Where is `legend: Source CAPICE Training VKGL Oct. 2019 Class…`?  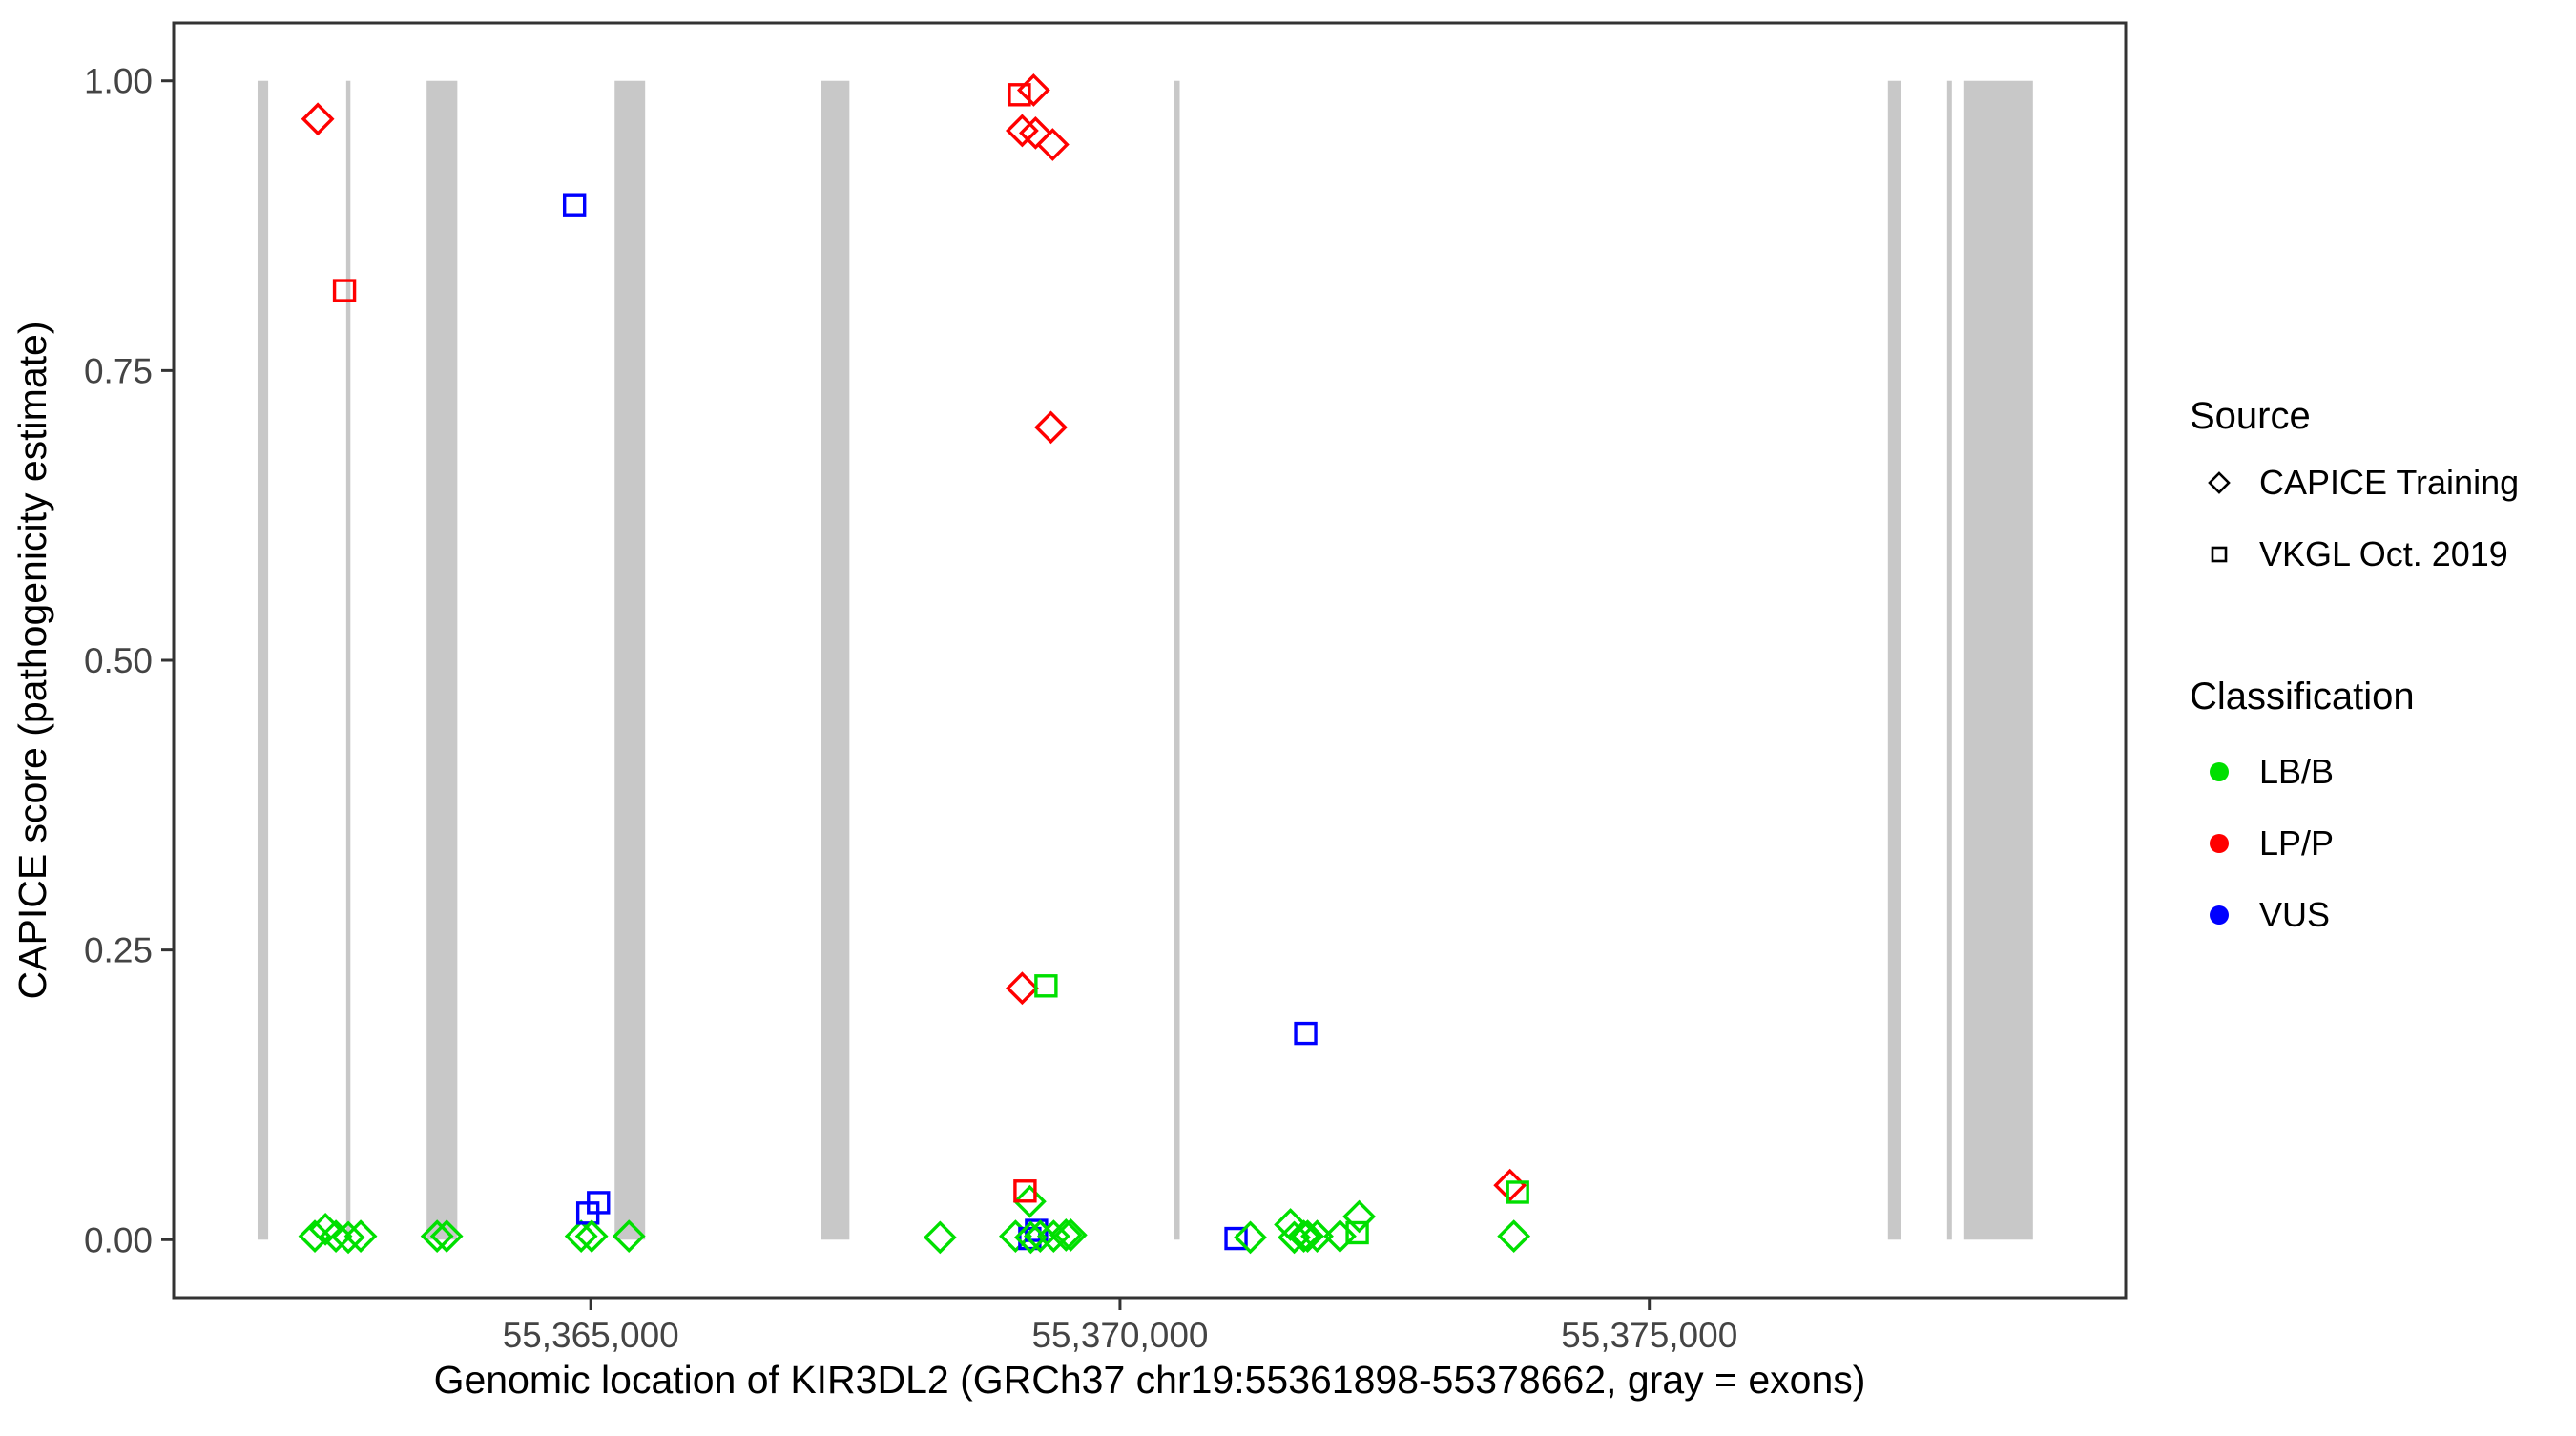
legend: Source CAPICE Training VKGL Oct. 2019 Class… is located at coordinates (2354, 664).